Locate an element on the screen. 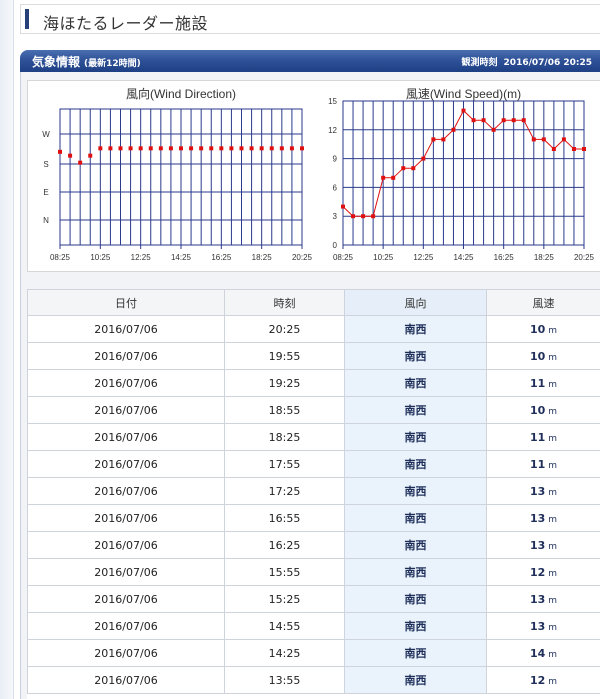  table-row: 2016/07/06 14:55 南西 13 m is located at coordinates (313, 626).